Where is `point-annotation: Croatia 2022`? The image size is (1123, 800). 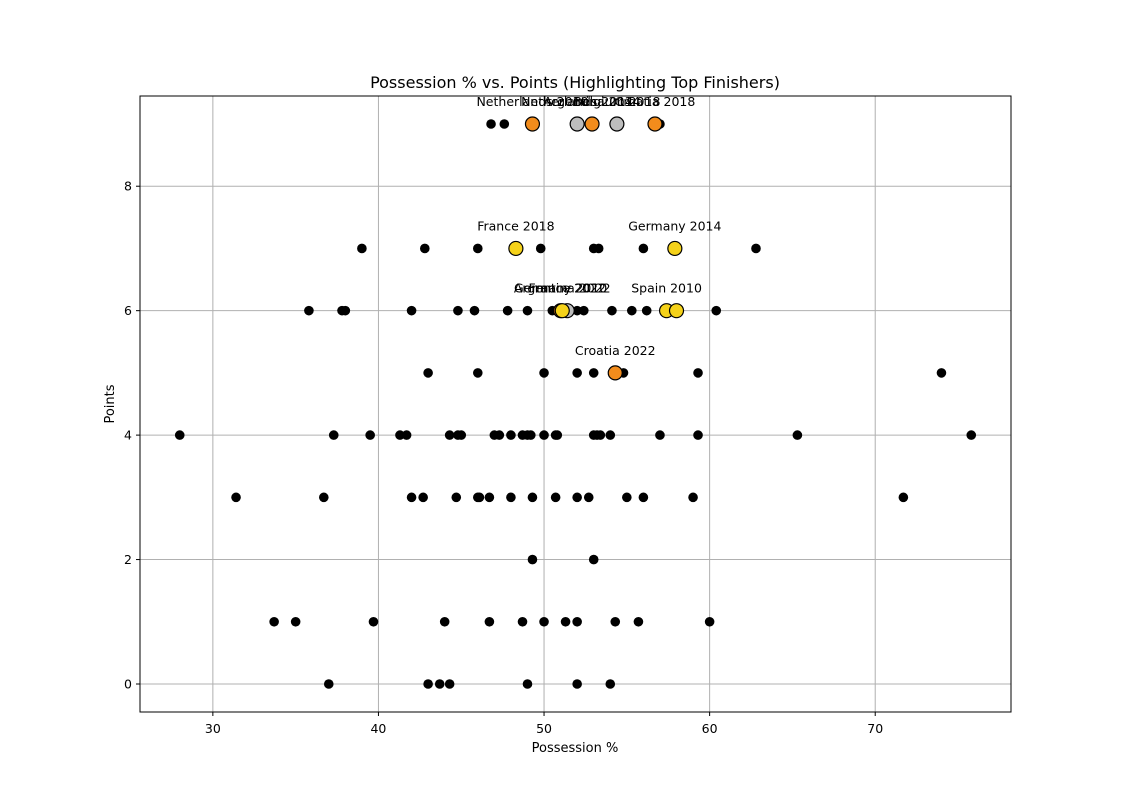 point-annotation: Croatia 2022 is located at coordinates (615, 350).